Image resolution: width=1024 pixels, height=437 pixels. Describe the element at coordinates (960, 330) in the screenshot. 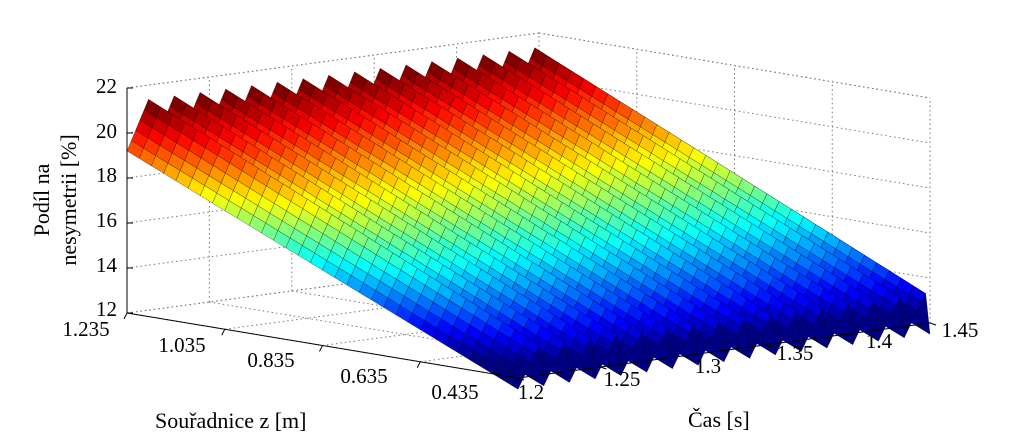

I see `y-tick-label: 1.45` at that location.